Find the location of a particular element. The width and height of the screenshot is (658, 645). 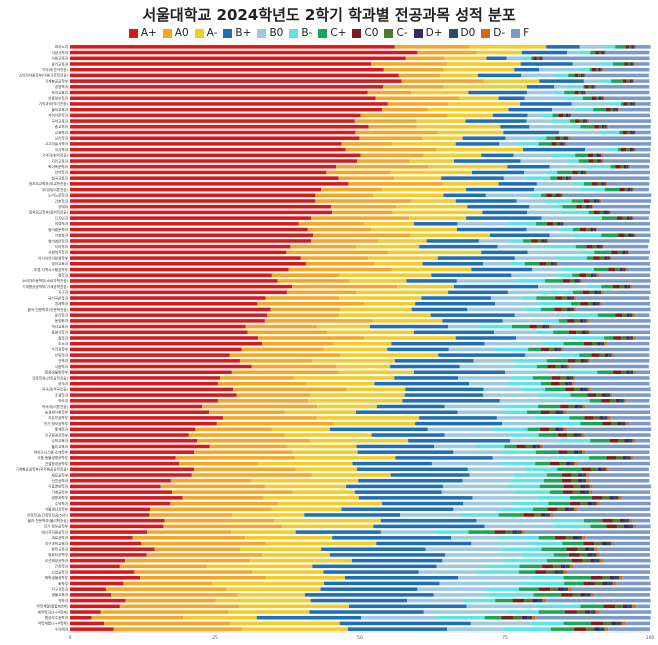

category-label: 에너지자원공학과 is located at coordinates (55, 531).